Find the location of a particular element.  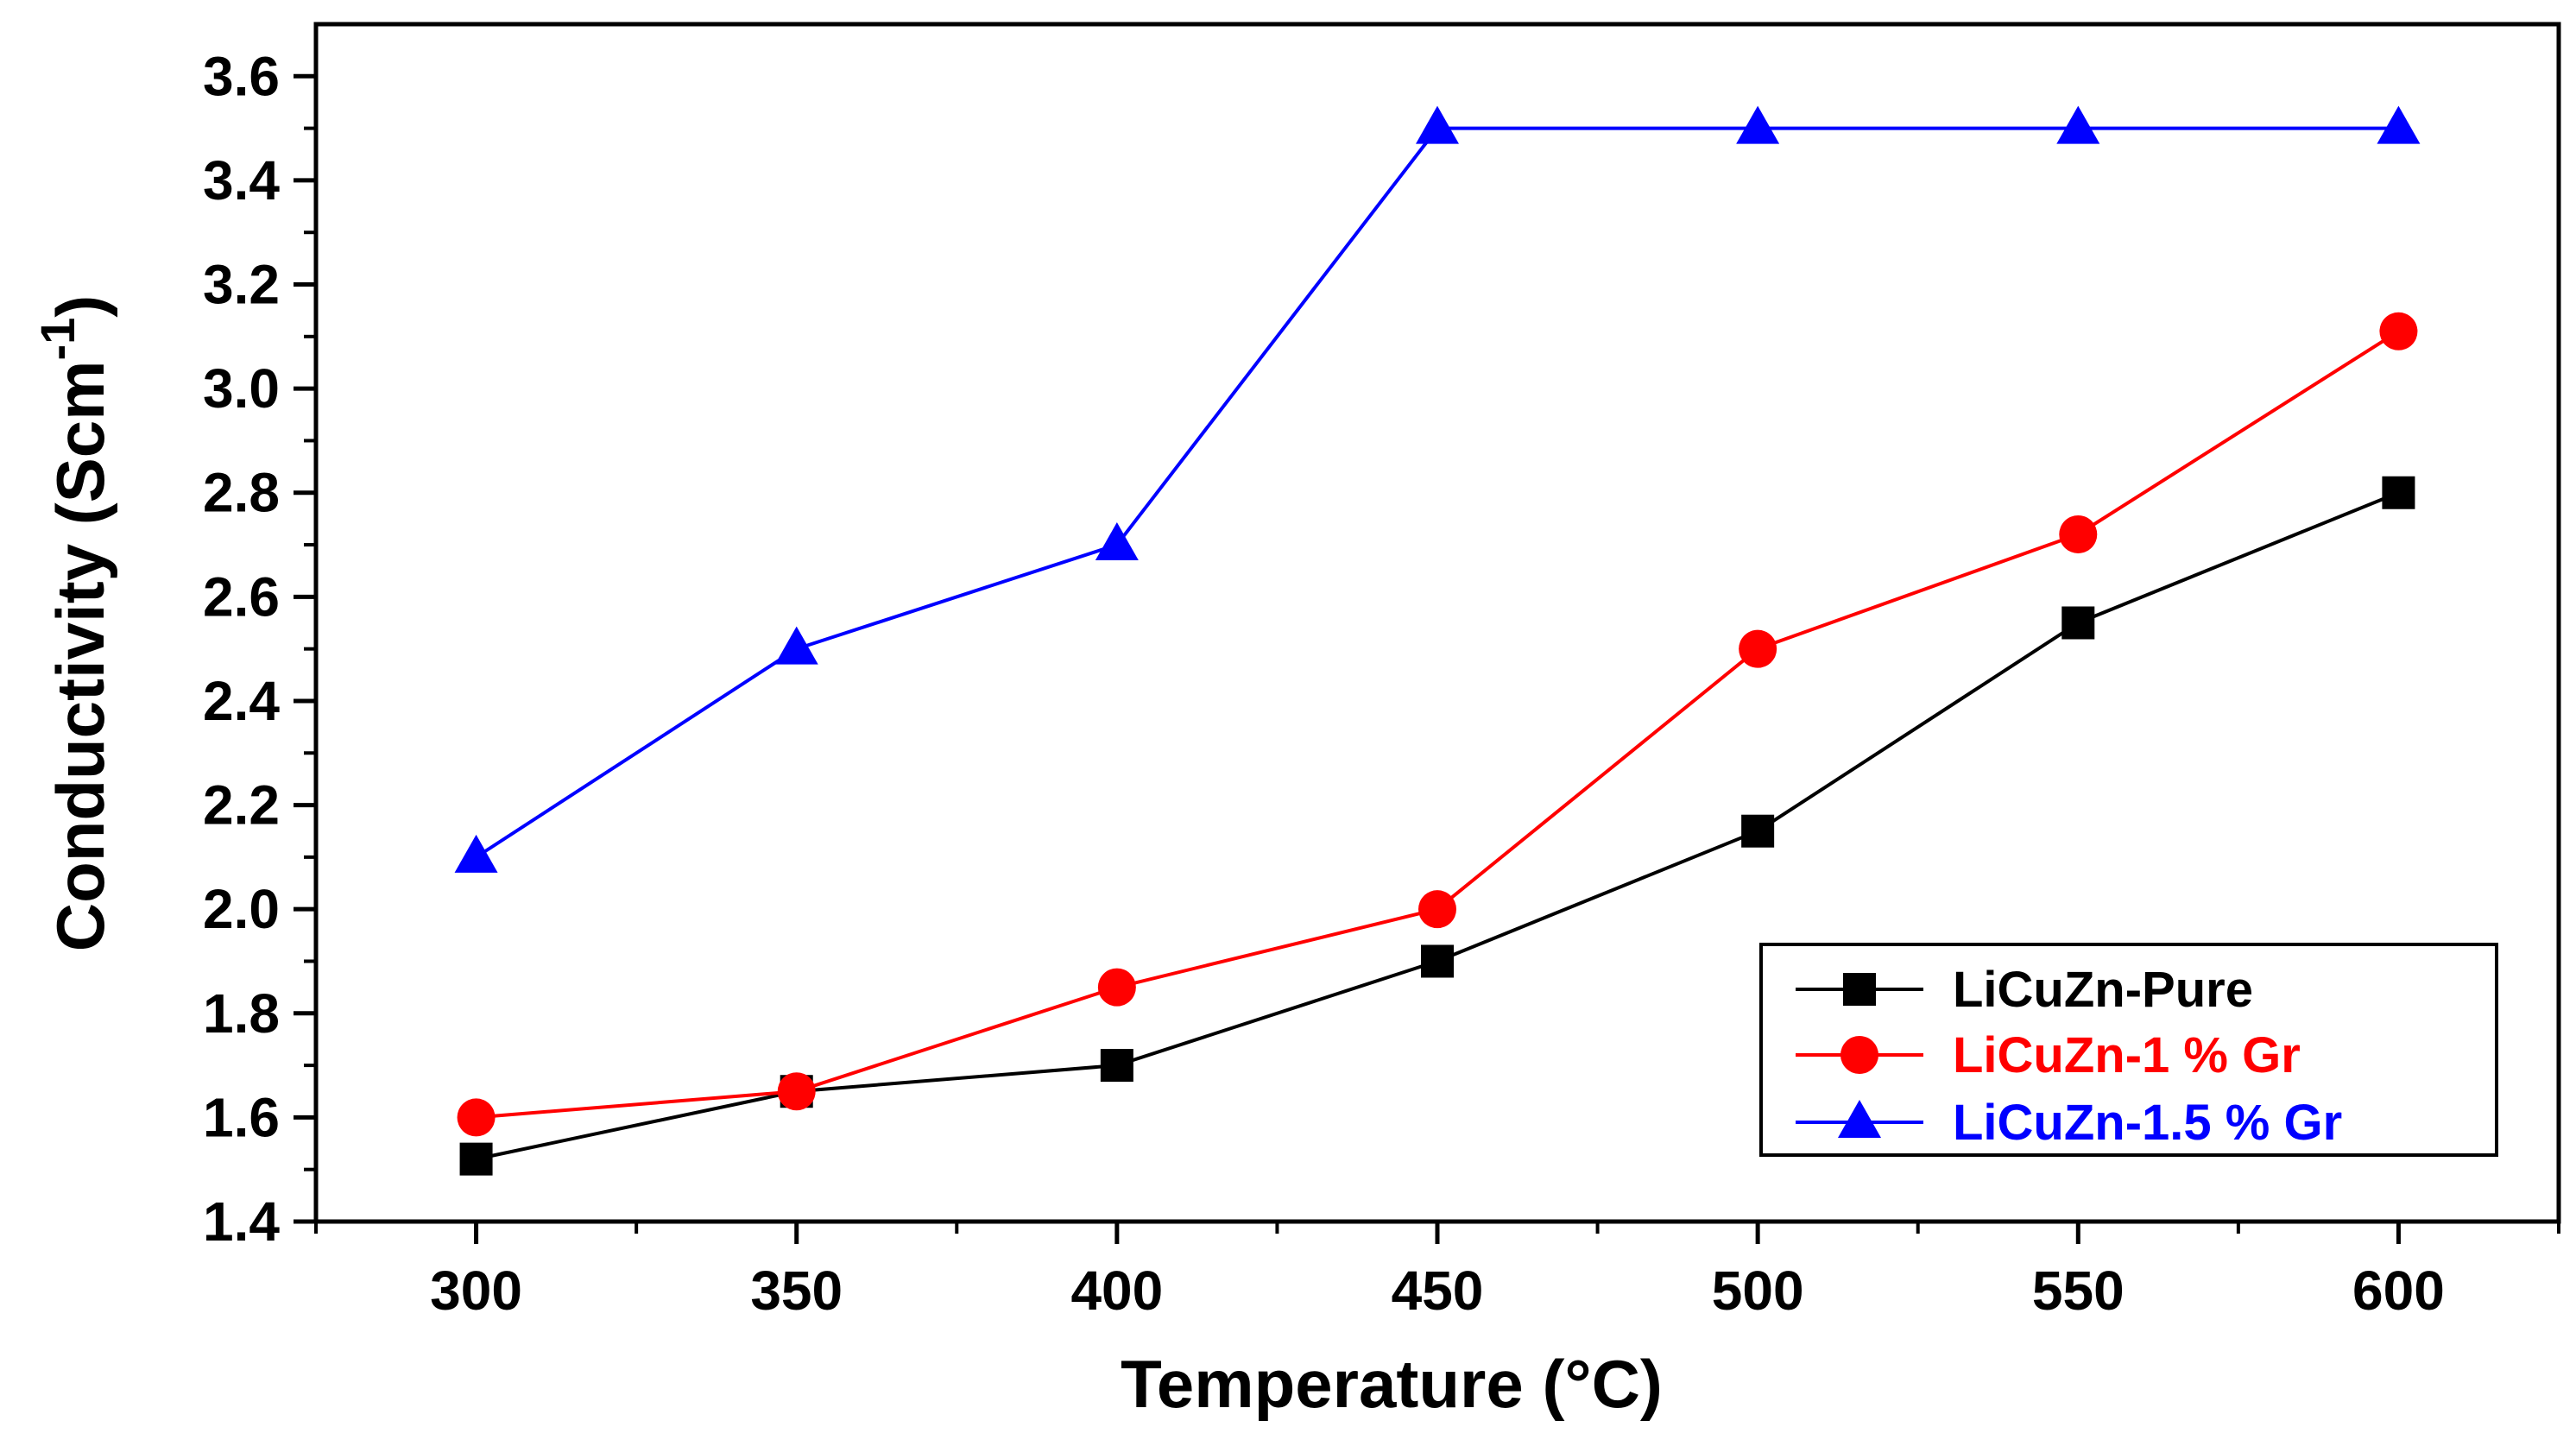

y-axis-title-close: ) is located at coordinates (80, 307).